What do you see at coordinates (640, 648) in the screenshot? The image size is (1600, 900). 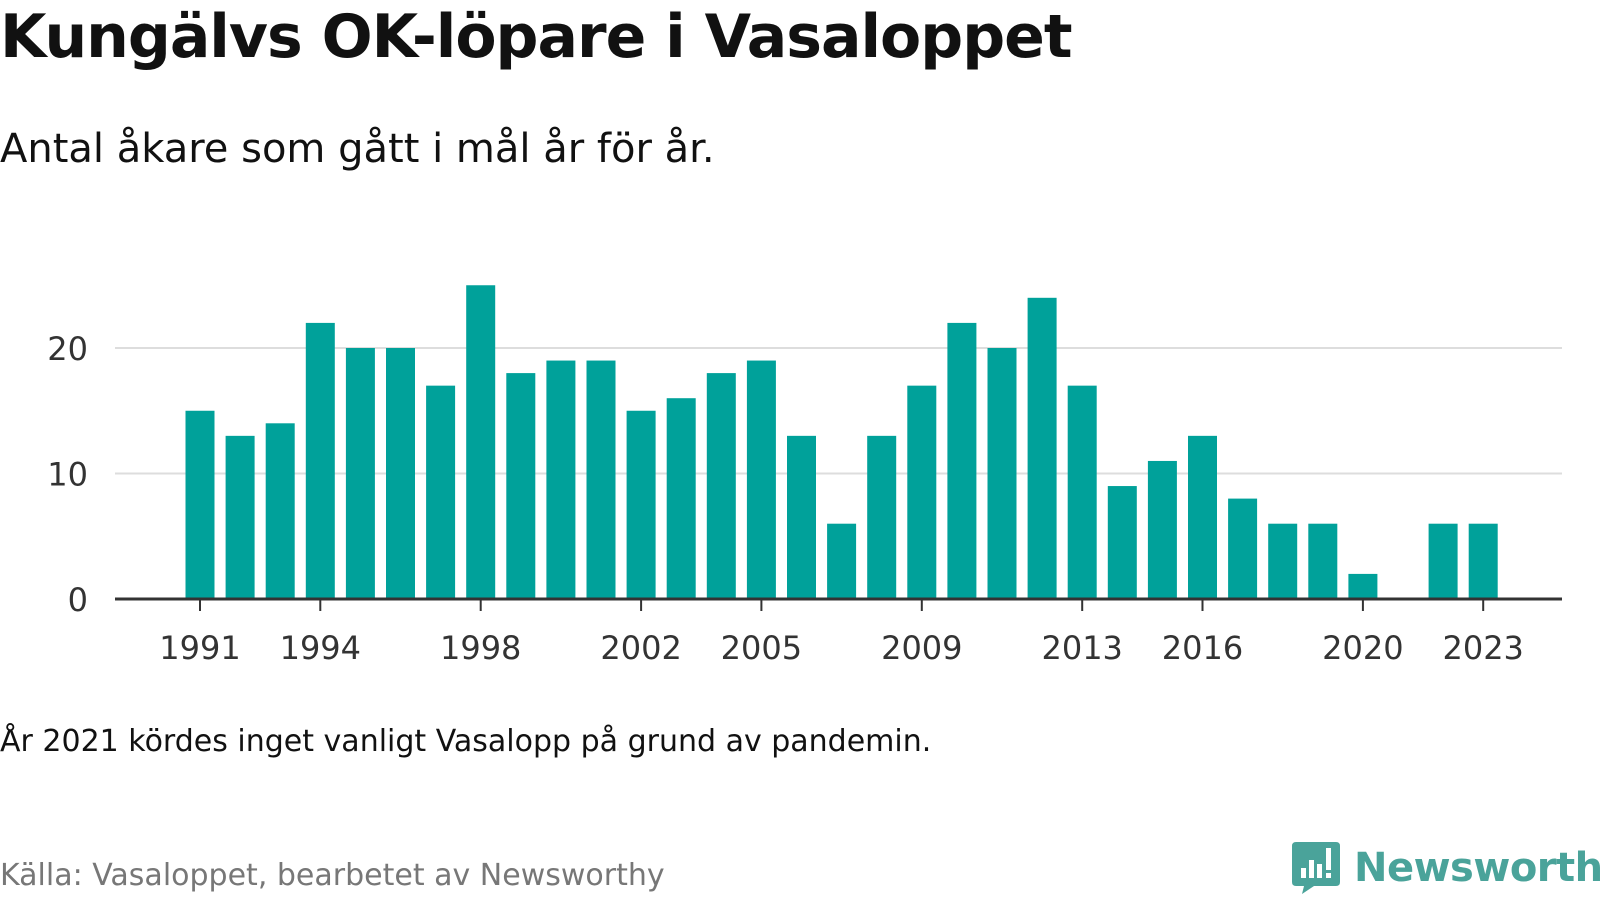 I see `x-tick-label-2002: 2002` at bounding box center [640, 648].